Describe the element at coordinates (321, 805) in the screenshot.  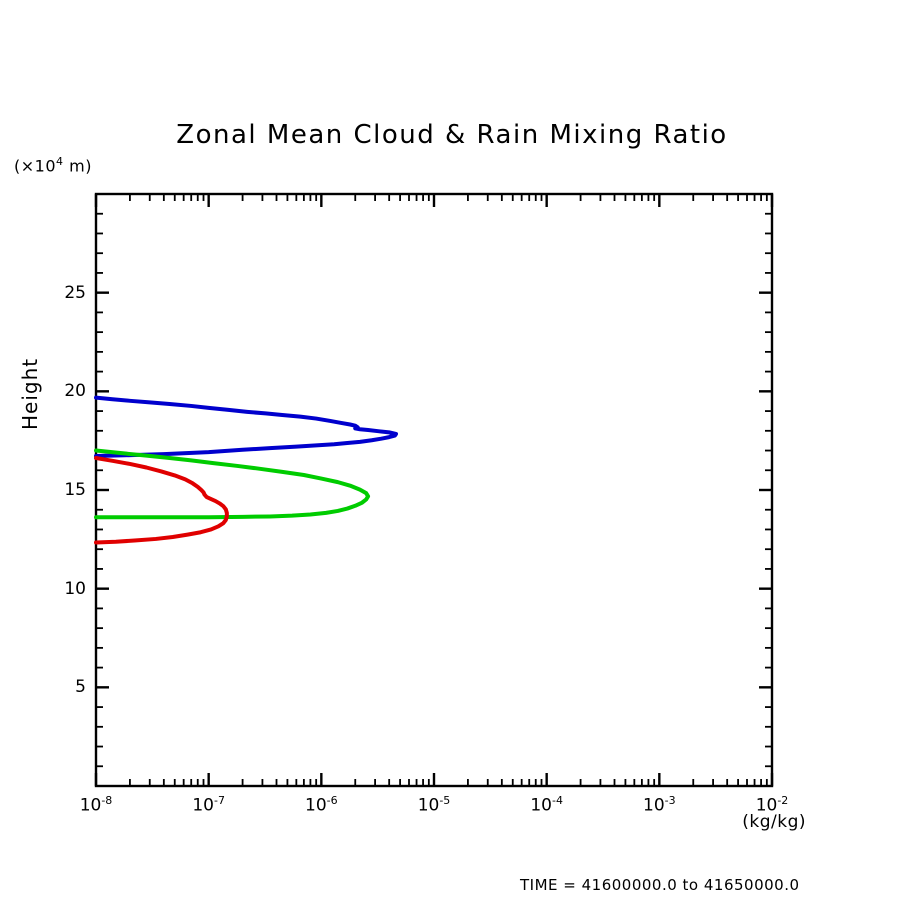
I see `x-tick-label: 10⁻⁶` at that location.